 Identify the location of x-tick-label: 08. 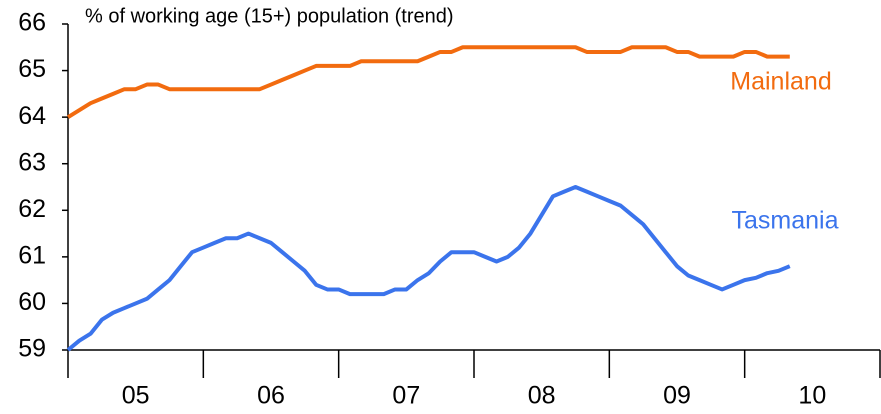
(542, 396).